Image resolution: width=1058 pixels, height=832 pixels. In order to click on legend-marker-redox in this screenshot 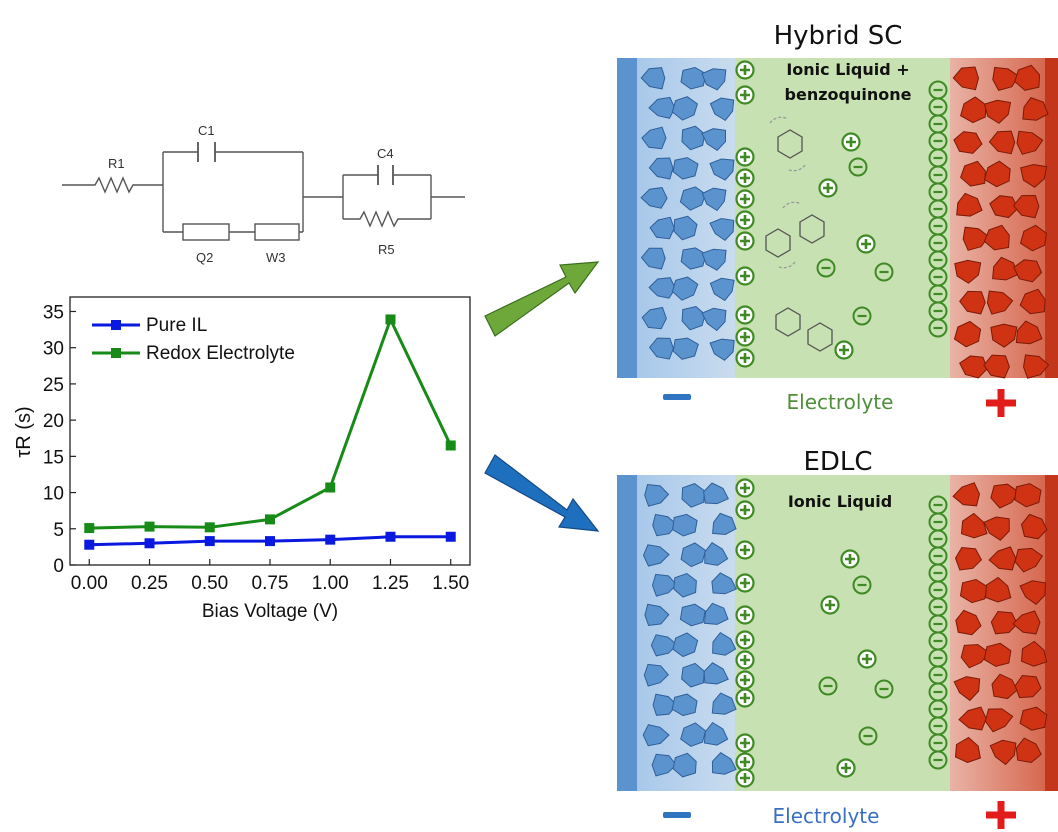, I will do `click(116, 353)`.